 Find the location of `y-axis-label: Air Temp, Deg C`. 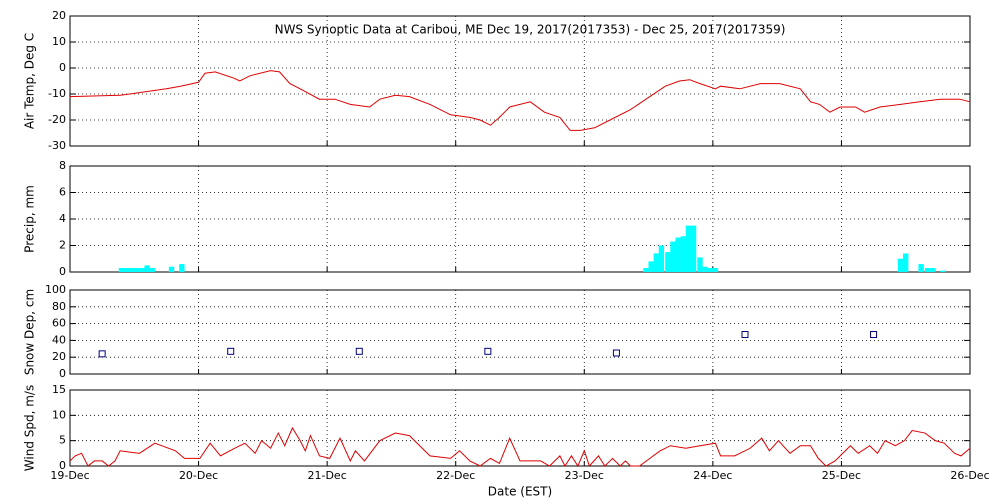

y-axis-label: Air Temp, Deg C is located at coordinates (30, 81).